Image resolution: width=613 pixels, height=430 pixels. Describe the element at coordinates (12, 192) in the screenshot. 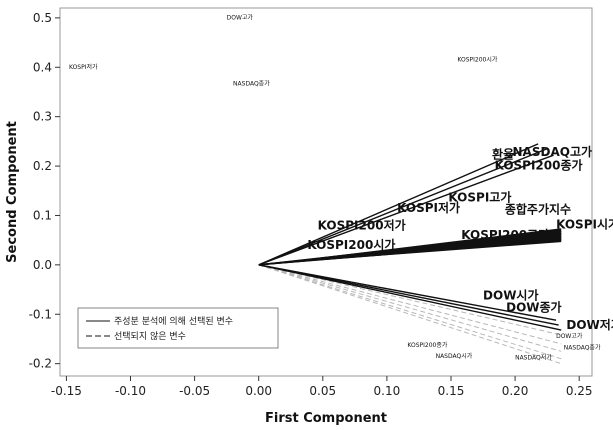

I see `y-axis-title: Second Component` at that location.